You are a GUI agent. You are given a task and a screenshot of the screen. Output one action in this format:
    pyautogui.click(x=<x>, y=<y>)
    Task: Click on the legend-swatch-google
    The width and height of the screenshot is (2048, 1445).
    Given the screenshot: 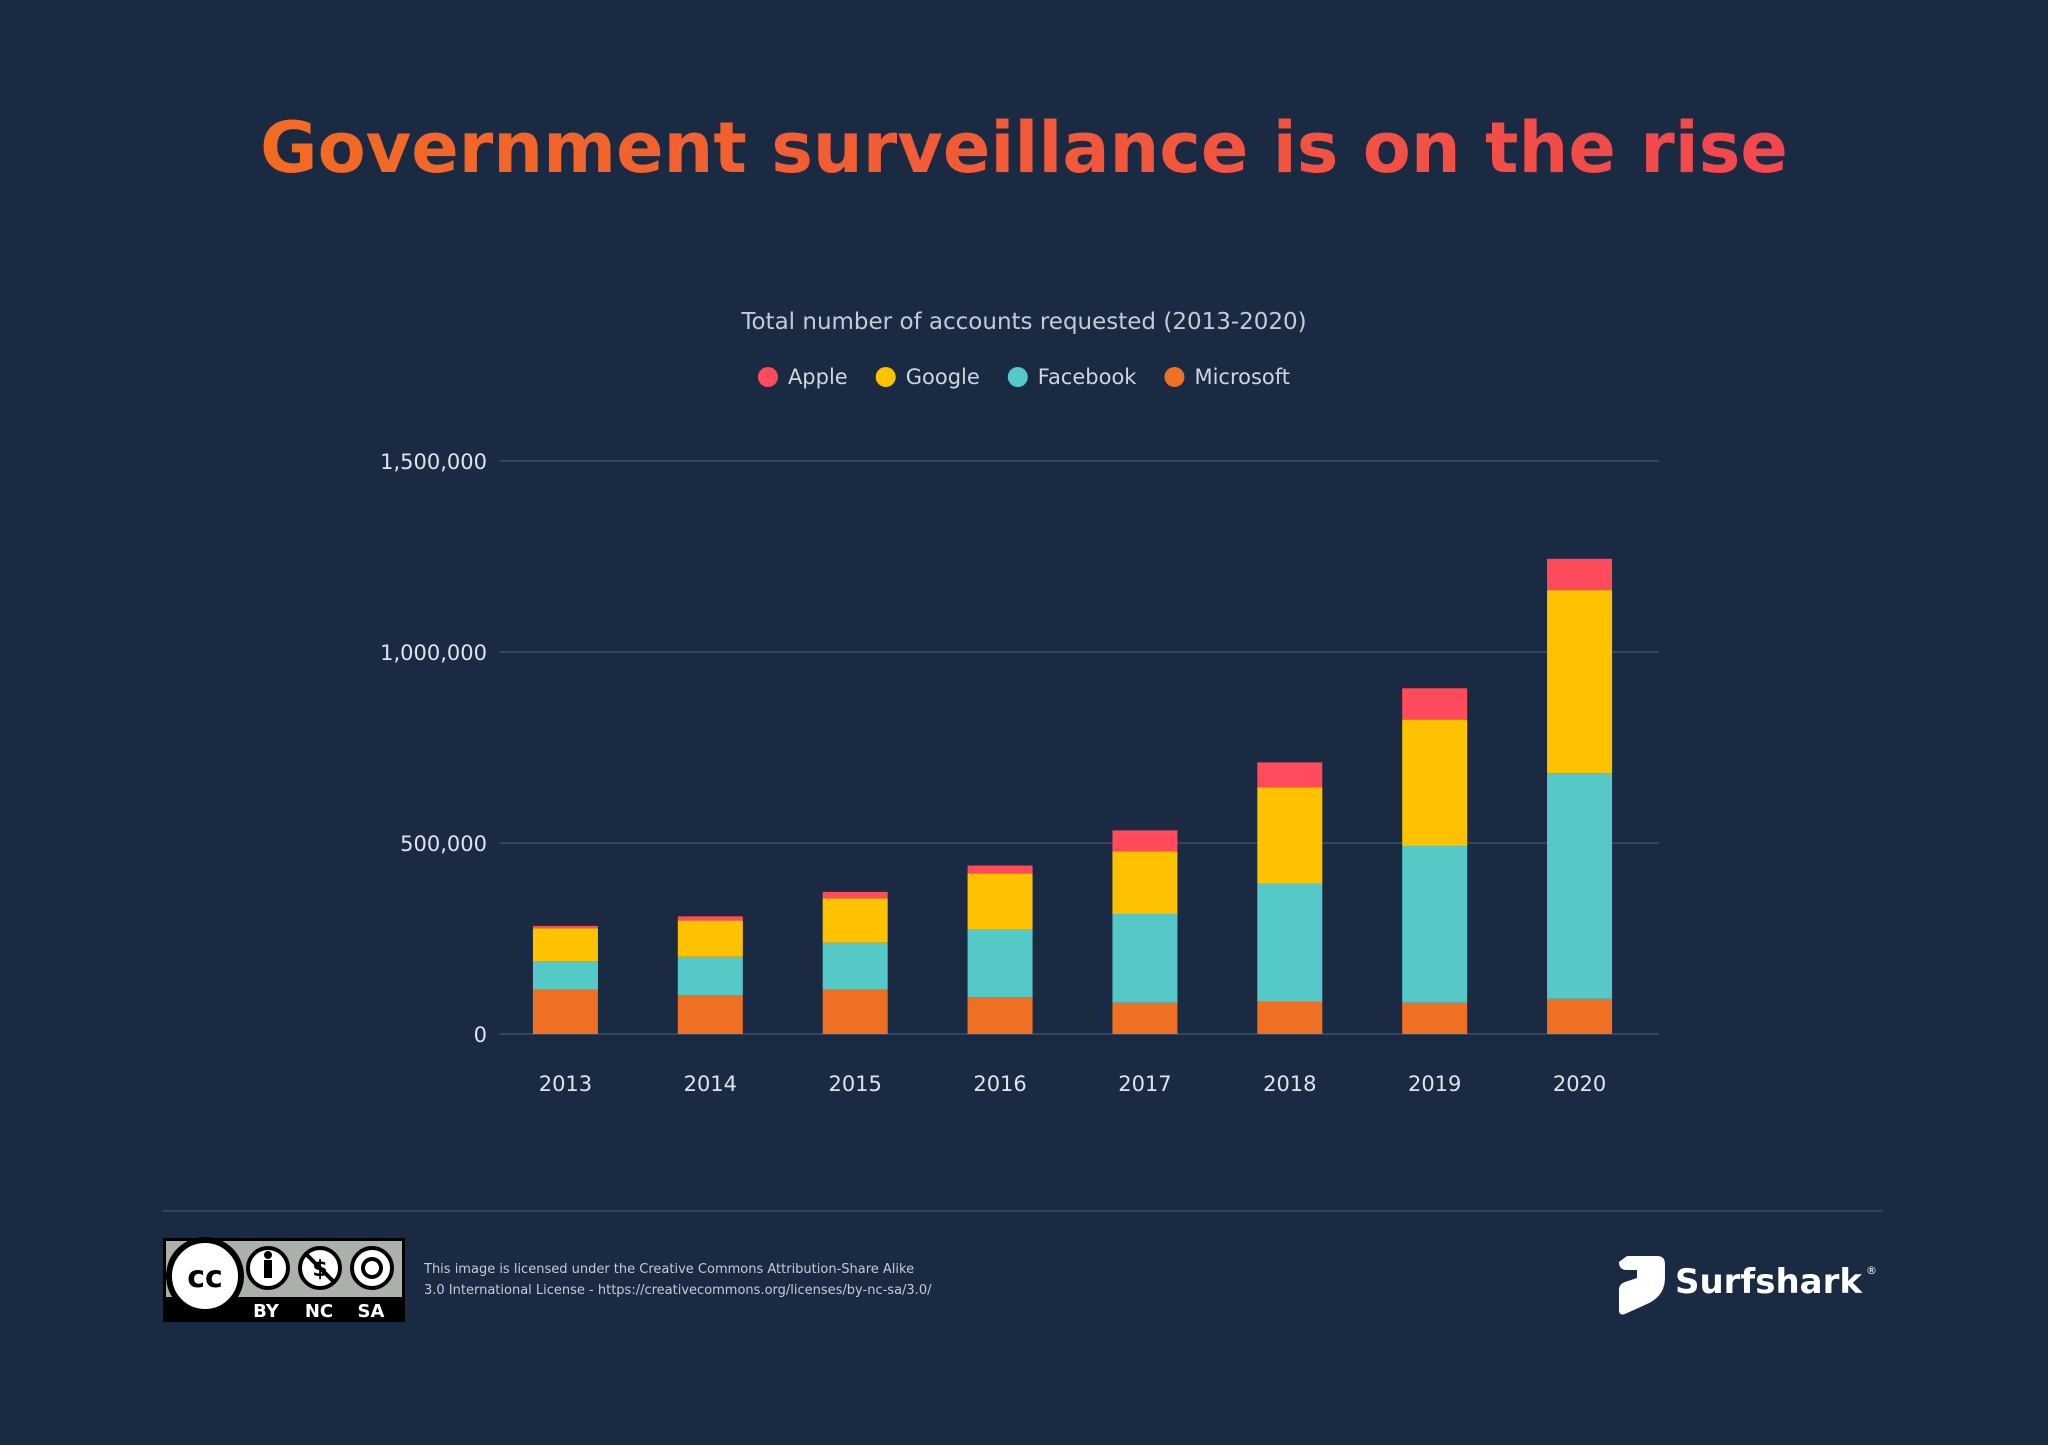 What is the action you would take?
    pyautogui.click(x=885, y=377)
    